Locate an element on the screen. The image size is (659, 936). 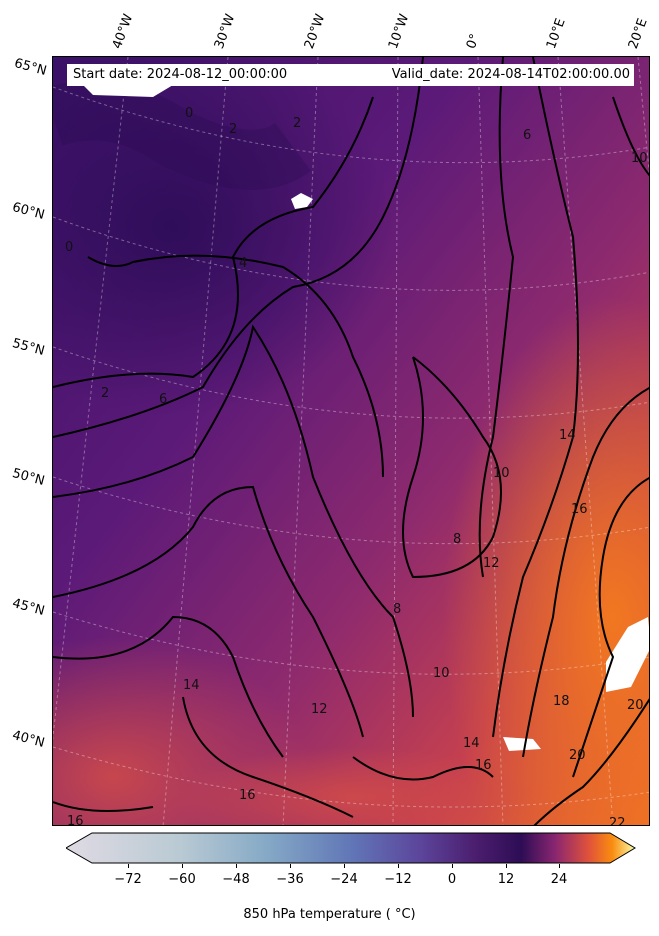
colorbar-tick: −72 is located at coordinates (128, 879).